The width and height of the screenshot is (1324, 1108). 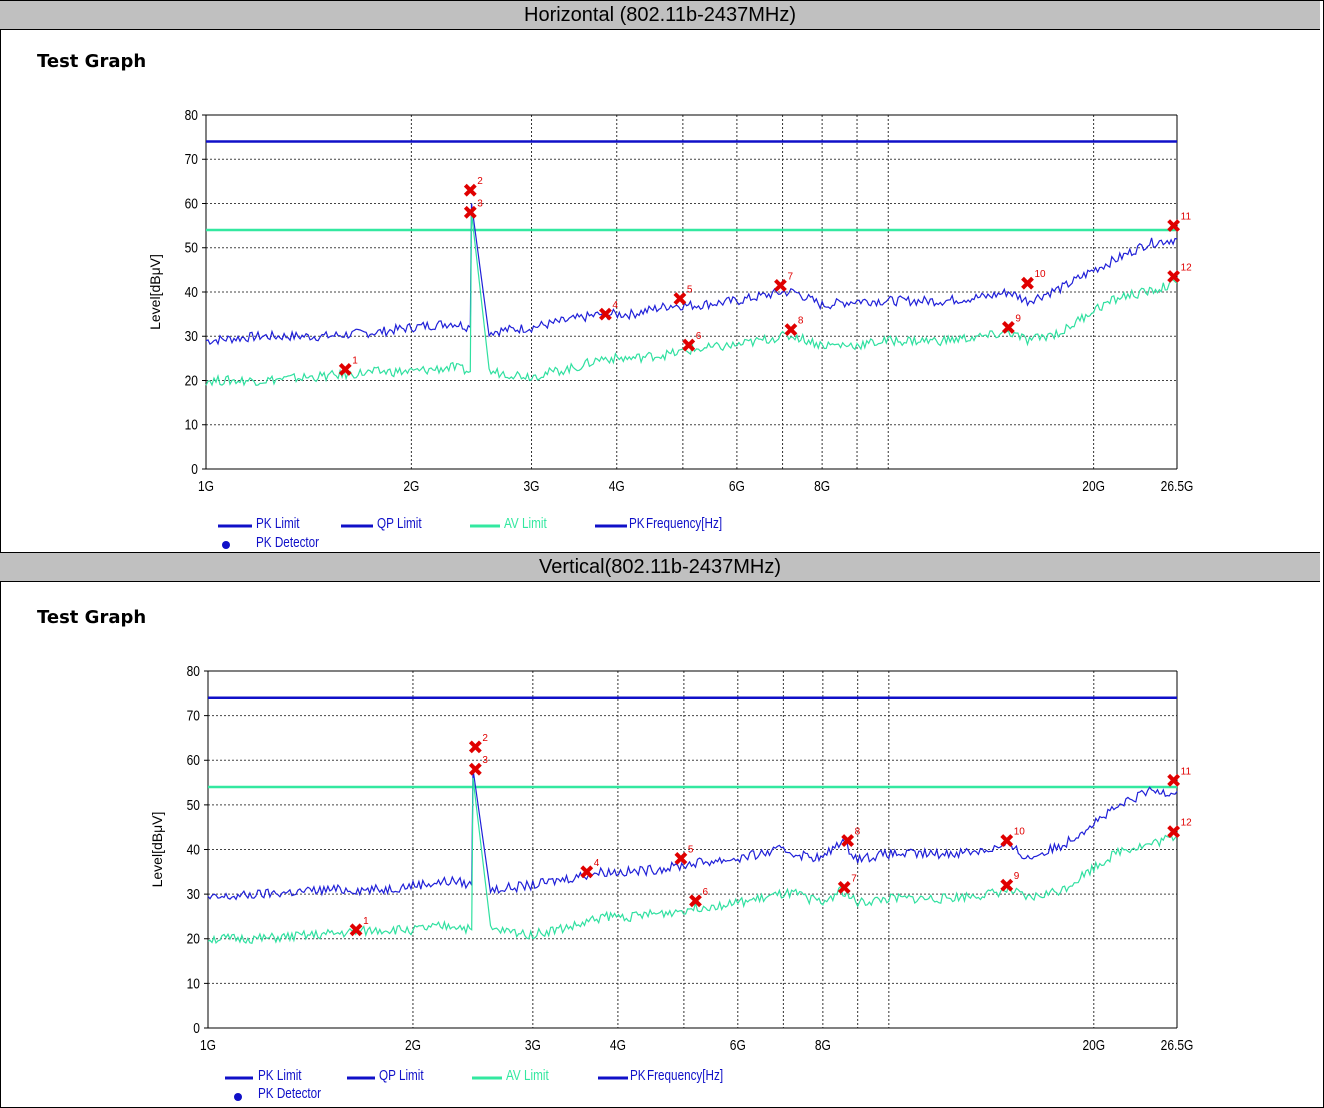 What do you see at coordinates (637, 523) in the screenshot?
I see `pk-legend-label: PK` at bounding box center [637, 523].